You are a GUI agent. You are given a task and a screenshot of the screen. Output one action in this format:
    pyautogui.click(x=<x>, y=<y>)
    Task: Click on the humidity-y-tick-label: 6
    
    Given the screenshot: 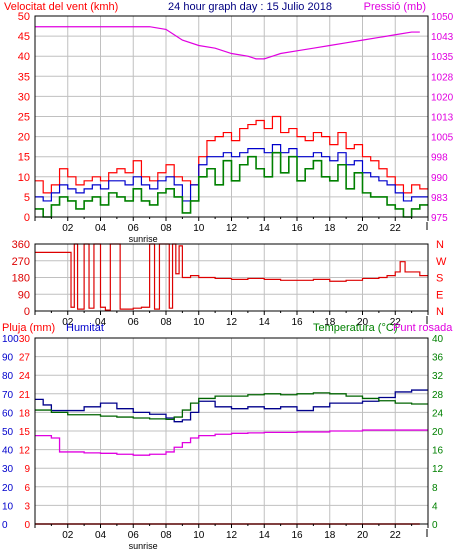 What is the action you would take?
    pyautogui.click(x=27, y=488)
    